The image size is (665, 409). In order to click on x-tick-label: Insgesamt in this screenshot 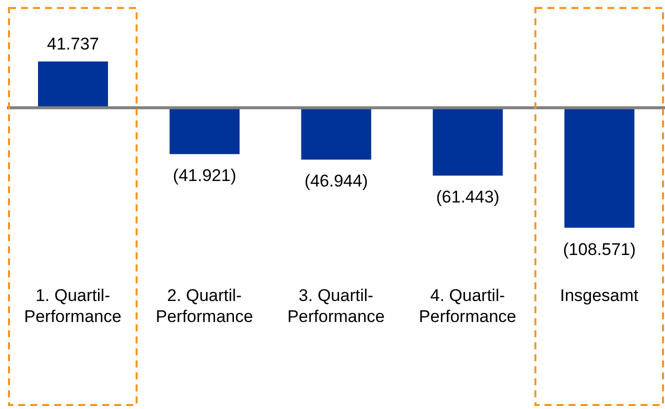, I will do `click(599, 295)`.